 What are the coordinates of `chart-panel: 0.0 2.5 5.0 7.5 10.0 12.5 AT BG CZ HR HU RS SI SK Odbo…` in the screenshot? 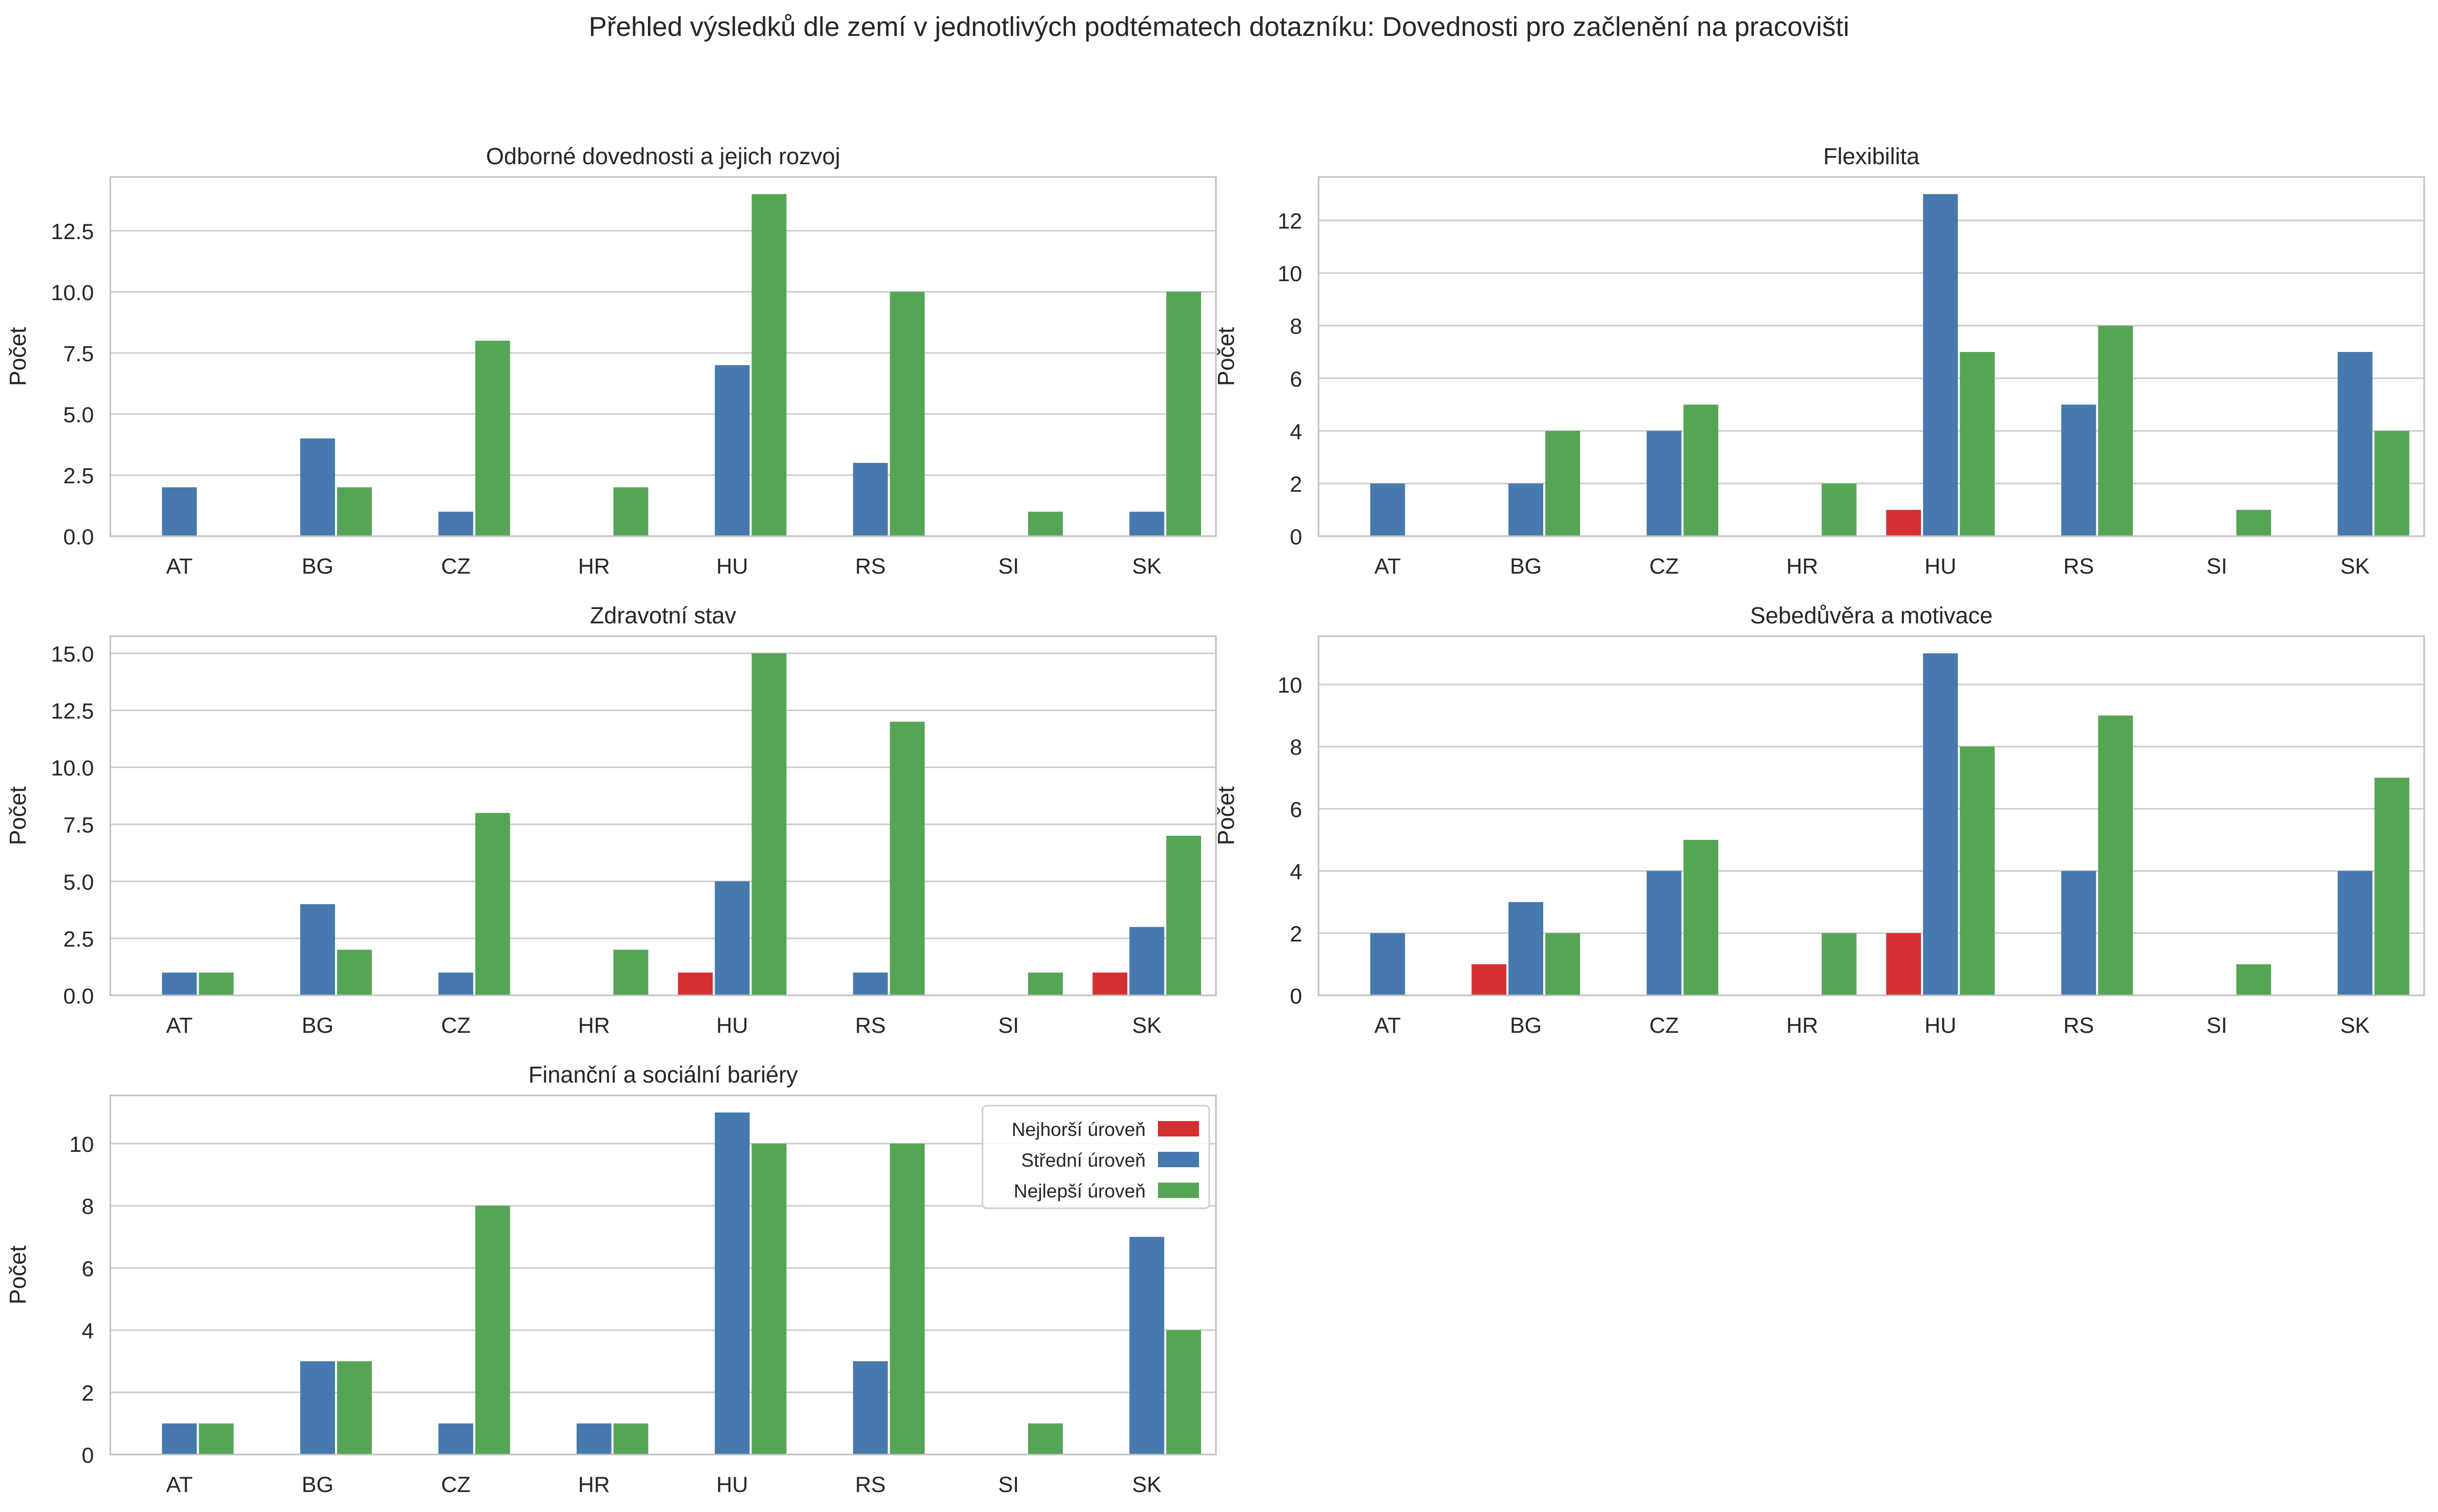 It's located at (611, 361).